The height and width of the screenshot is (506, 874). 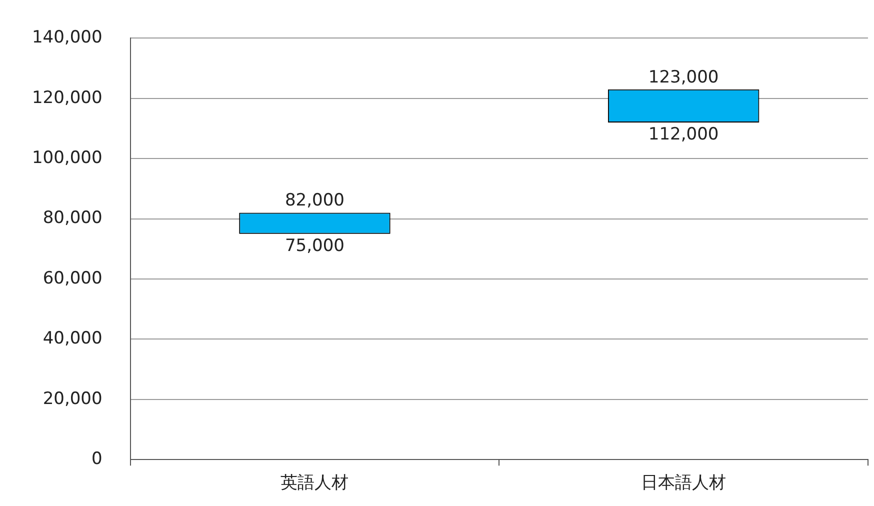 What do you see at coordinates (683, 134) in the screenshot?
I see `annotation: 112,000` at bounding box center [683, 134].